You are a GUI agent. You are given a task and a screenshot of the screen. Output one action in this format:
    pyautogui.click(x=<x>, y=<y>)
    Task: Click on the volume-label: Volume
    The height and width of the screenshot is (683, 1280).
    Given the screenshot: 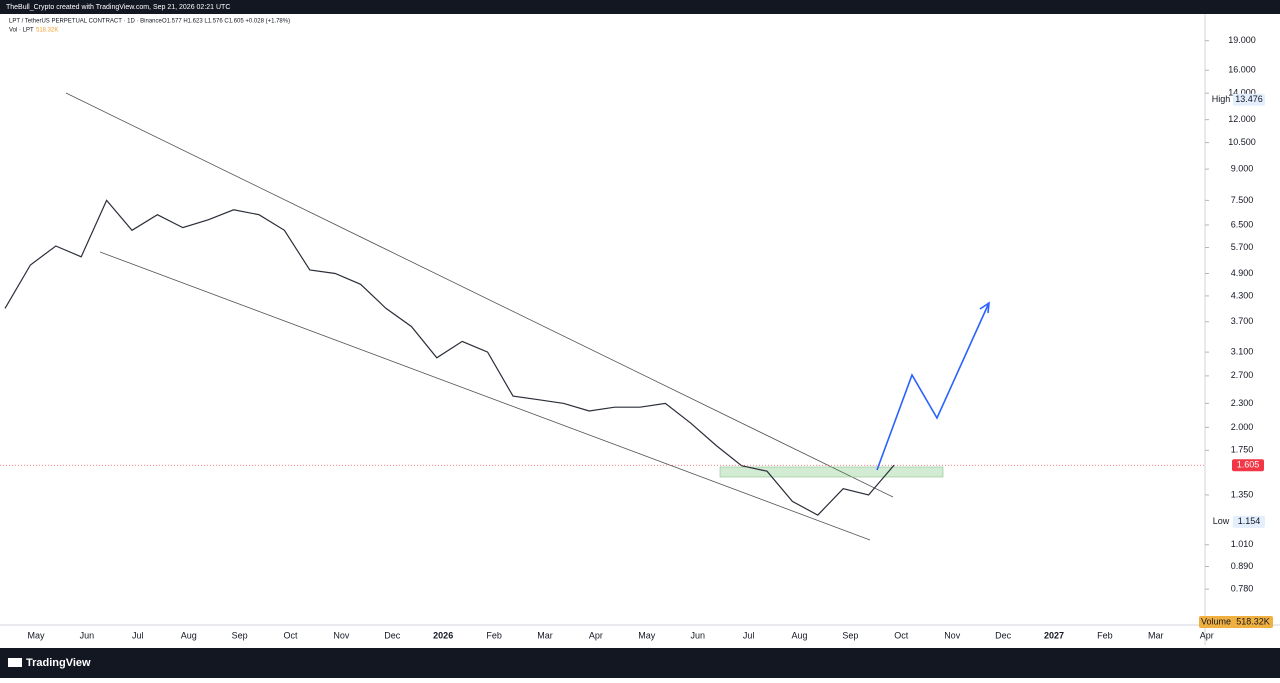 What is the action you would take?
    pyautogui.click(x=1216, y=621)
    